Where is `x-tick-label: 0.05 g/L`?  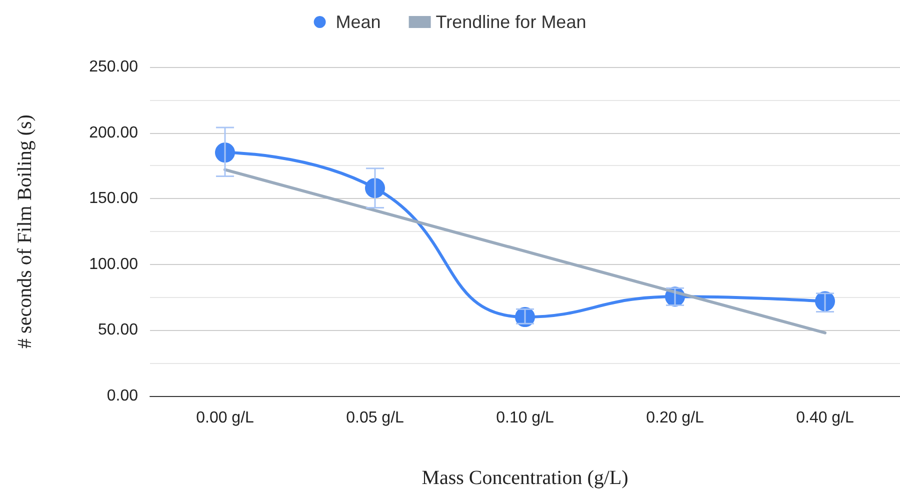 x-tick-label: 0.05 g/L is located at coordinates (375, 418).